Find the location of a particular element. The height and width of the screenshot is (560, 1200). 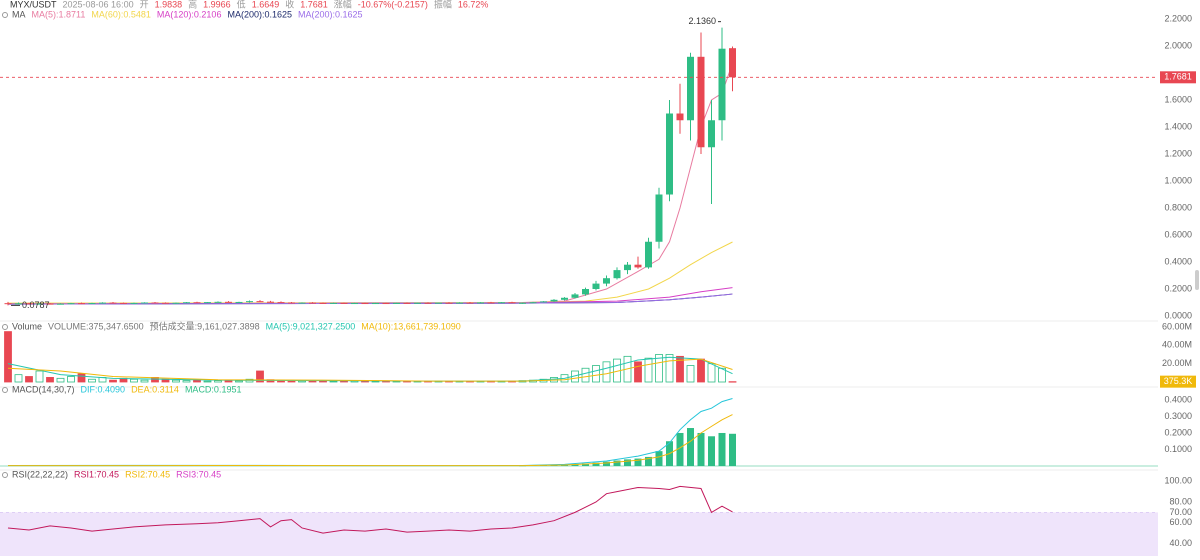

y-tick-label: 2.0000 is located at coordinates (1178, 45).